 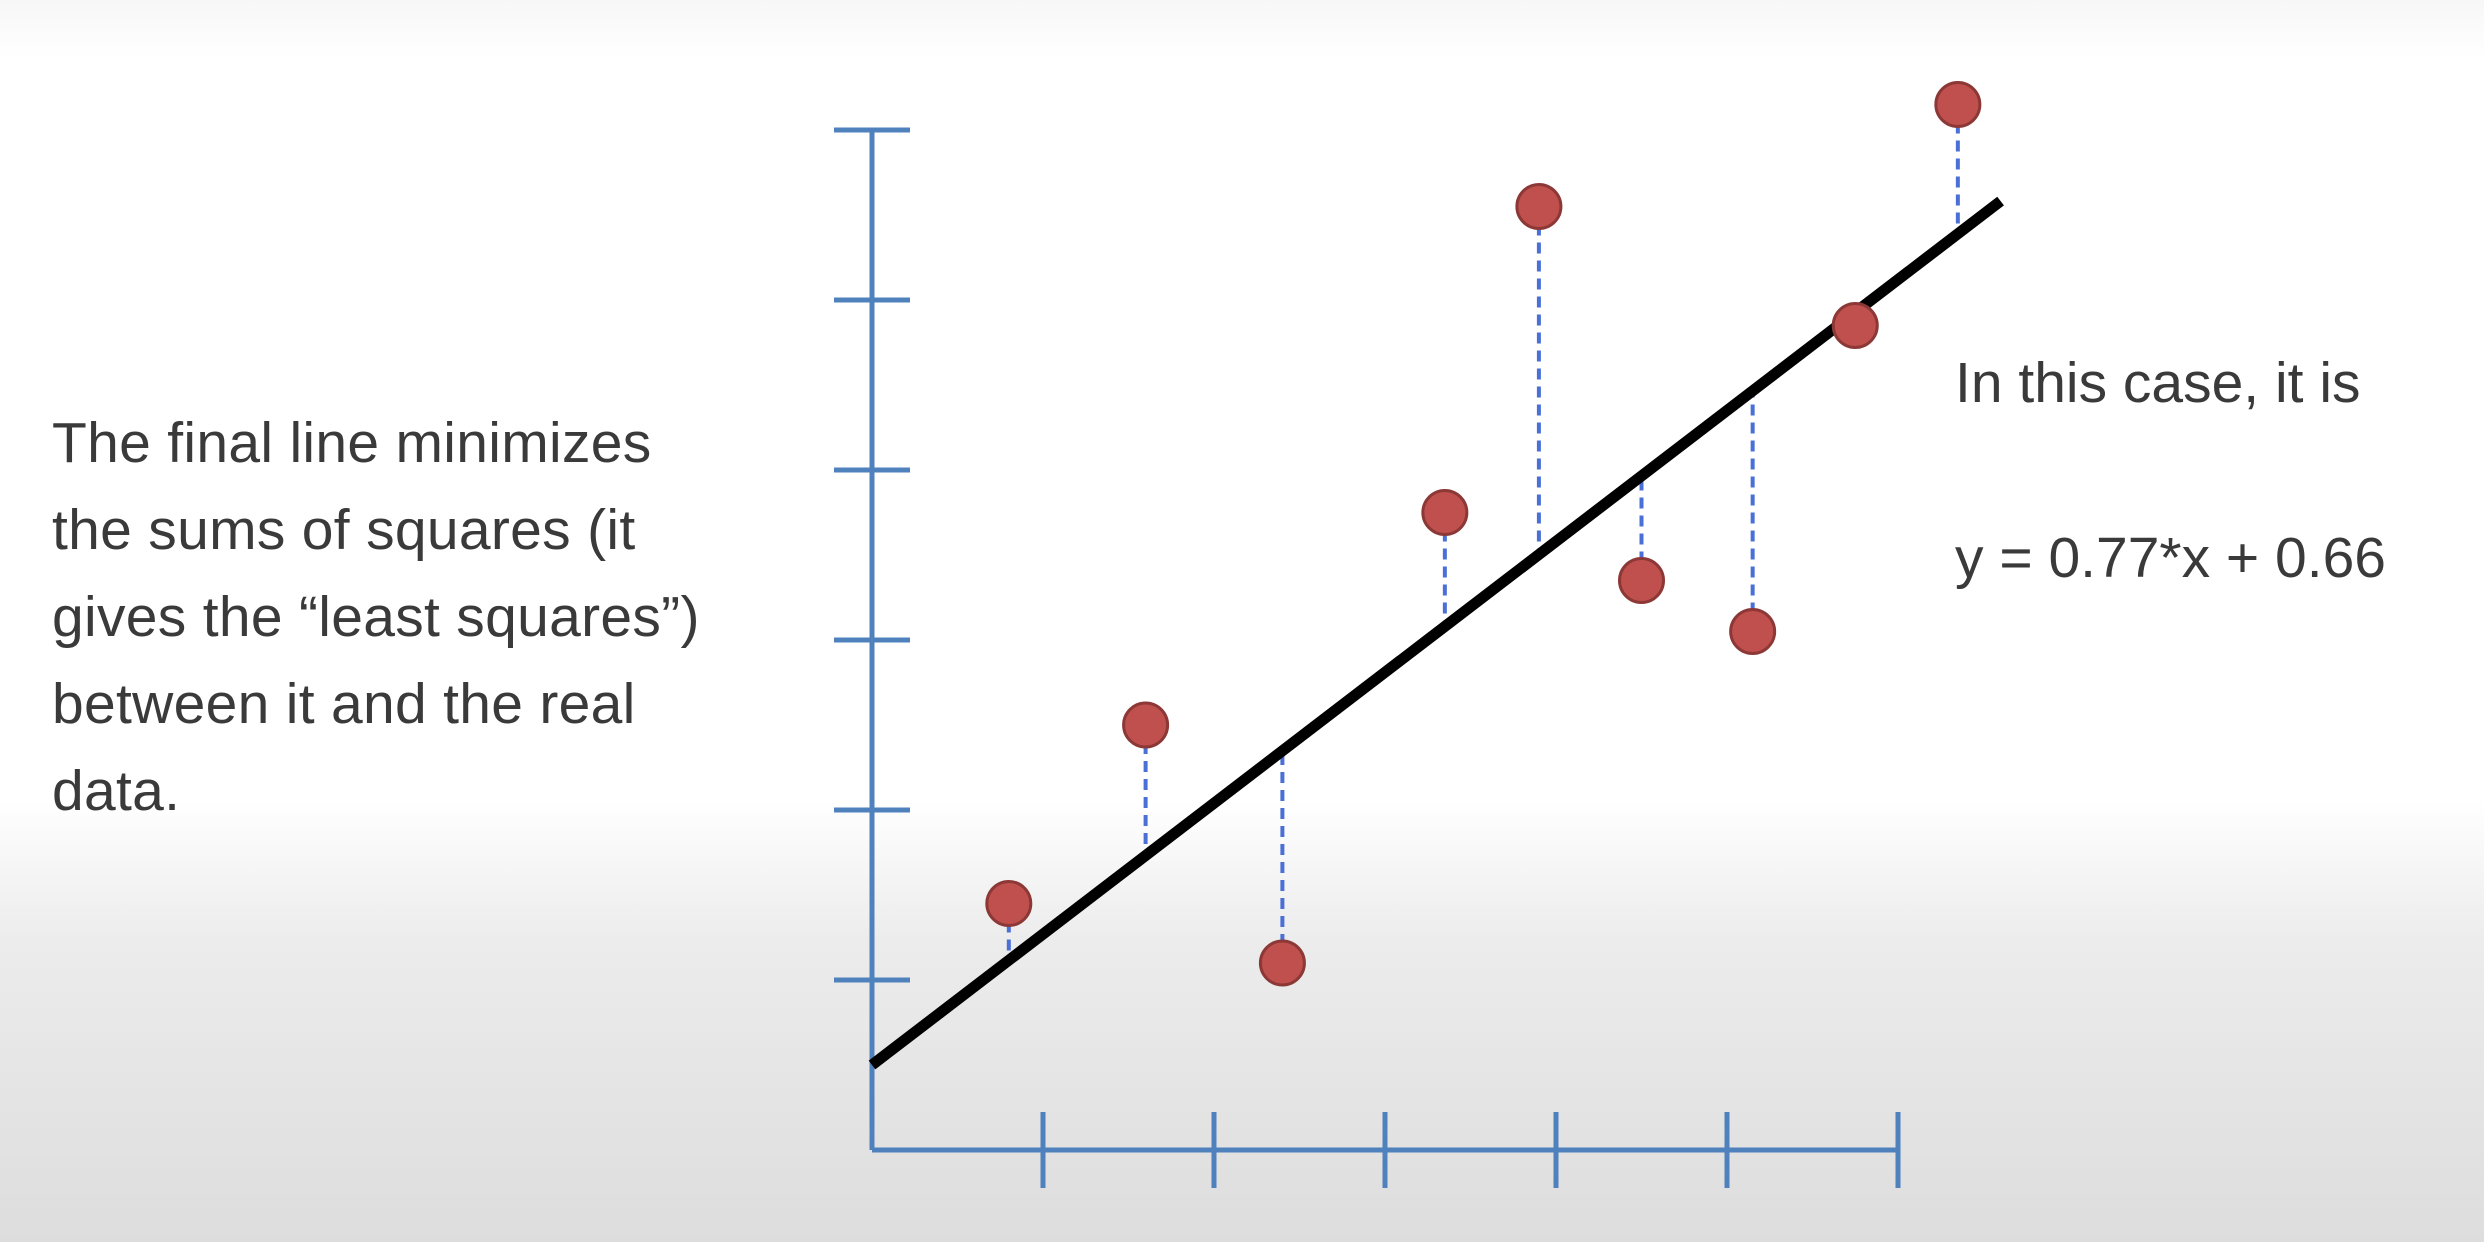 I want to click on case-label: In this case, it is, so click(x=2158, y=383).